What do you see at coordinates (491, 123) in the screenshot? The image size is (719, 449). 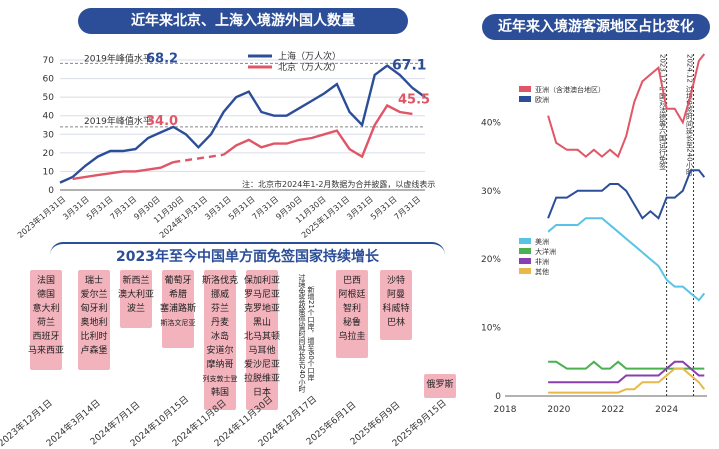 I see `y-tick-label: 40%` at bounding box center [491, 123].